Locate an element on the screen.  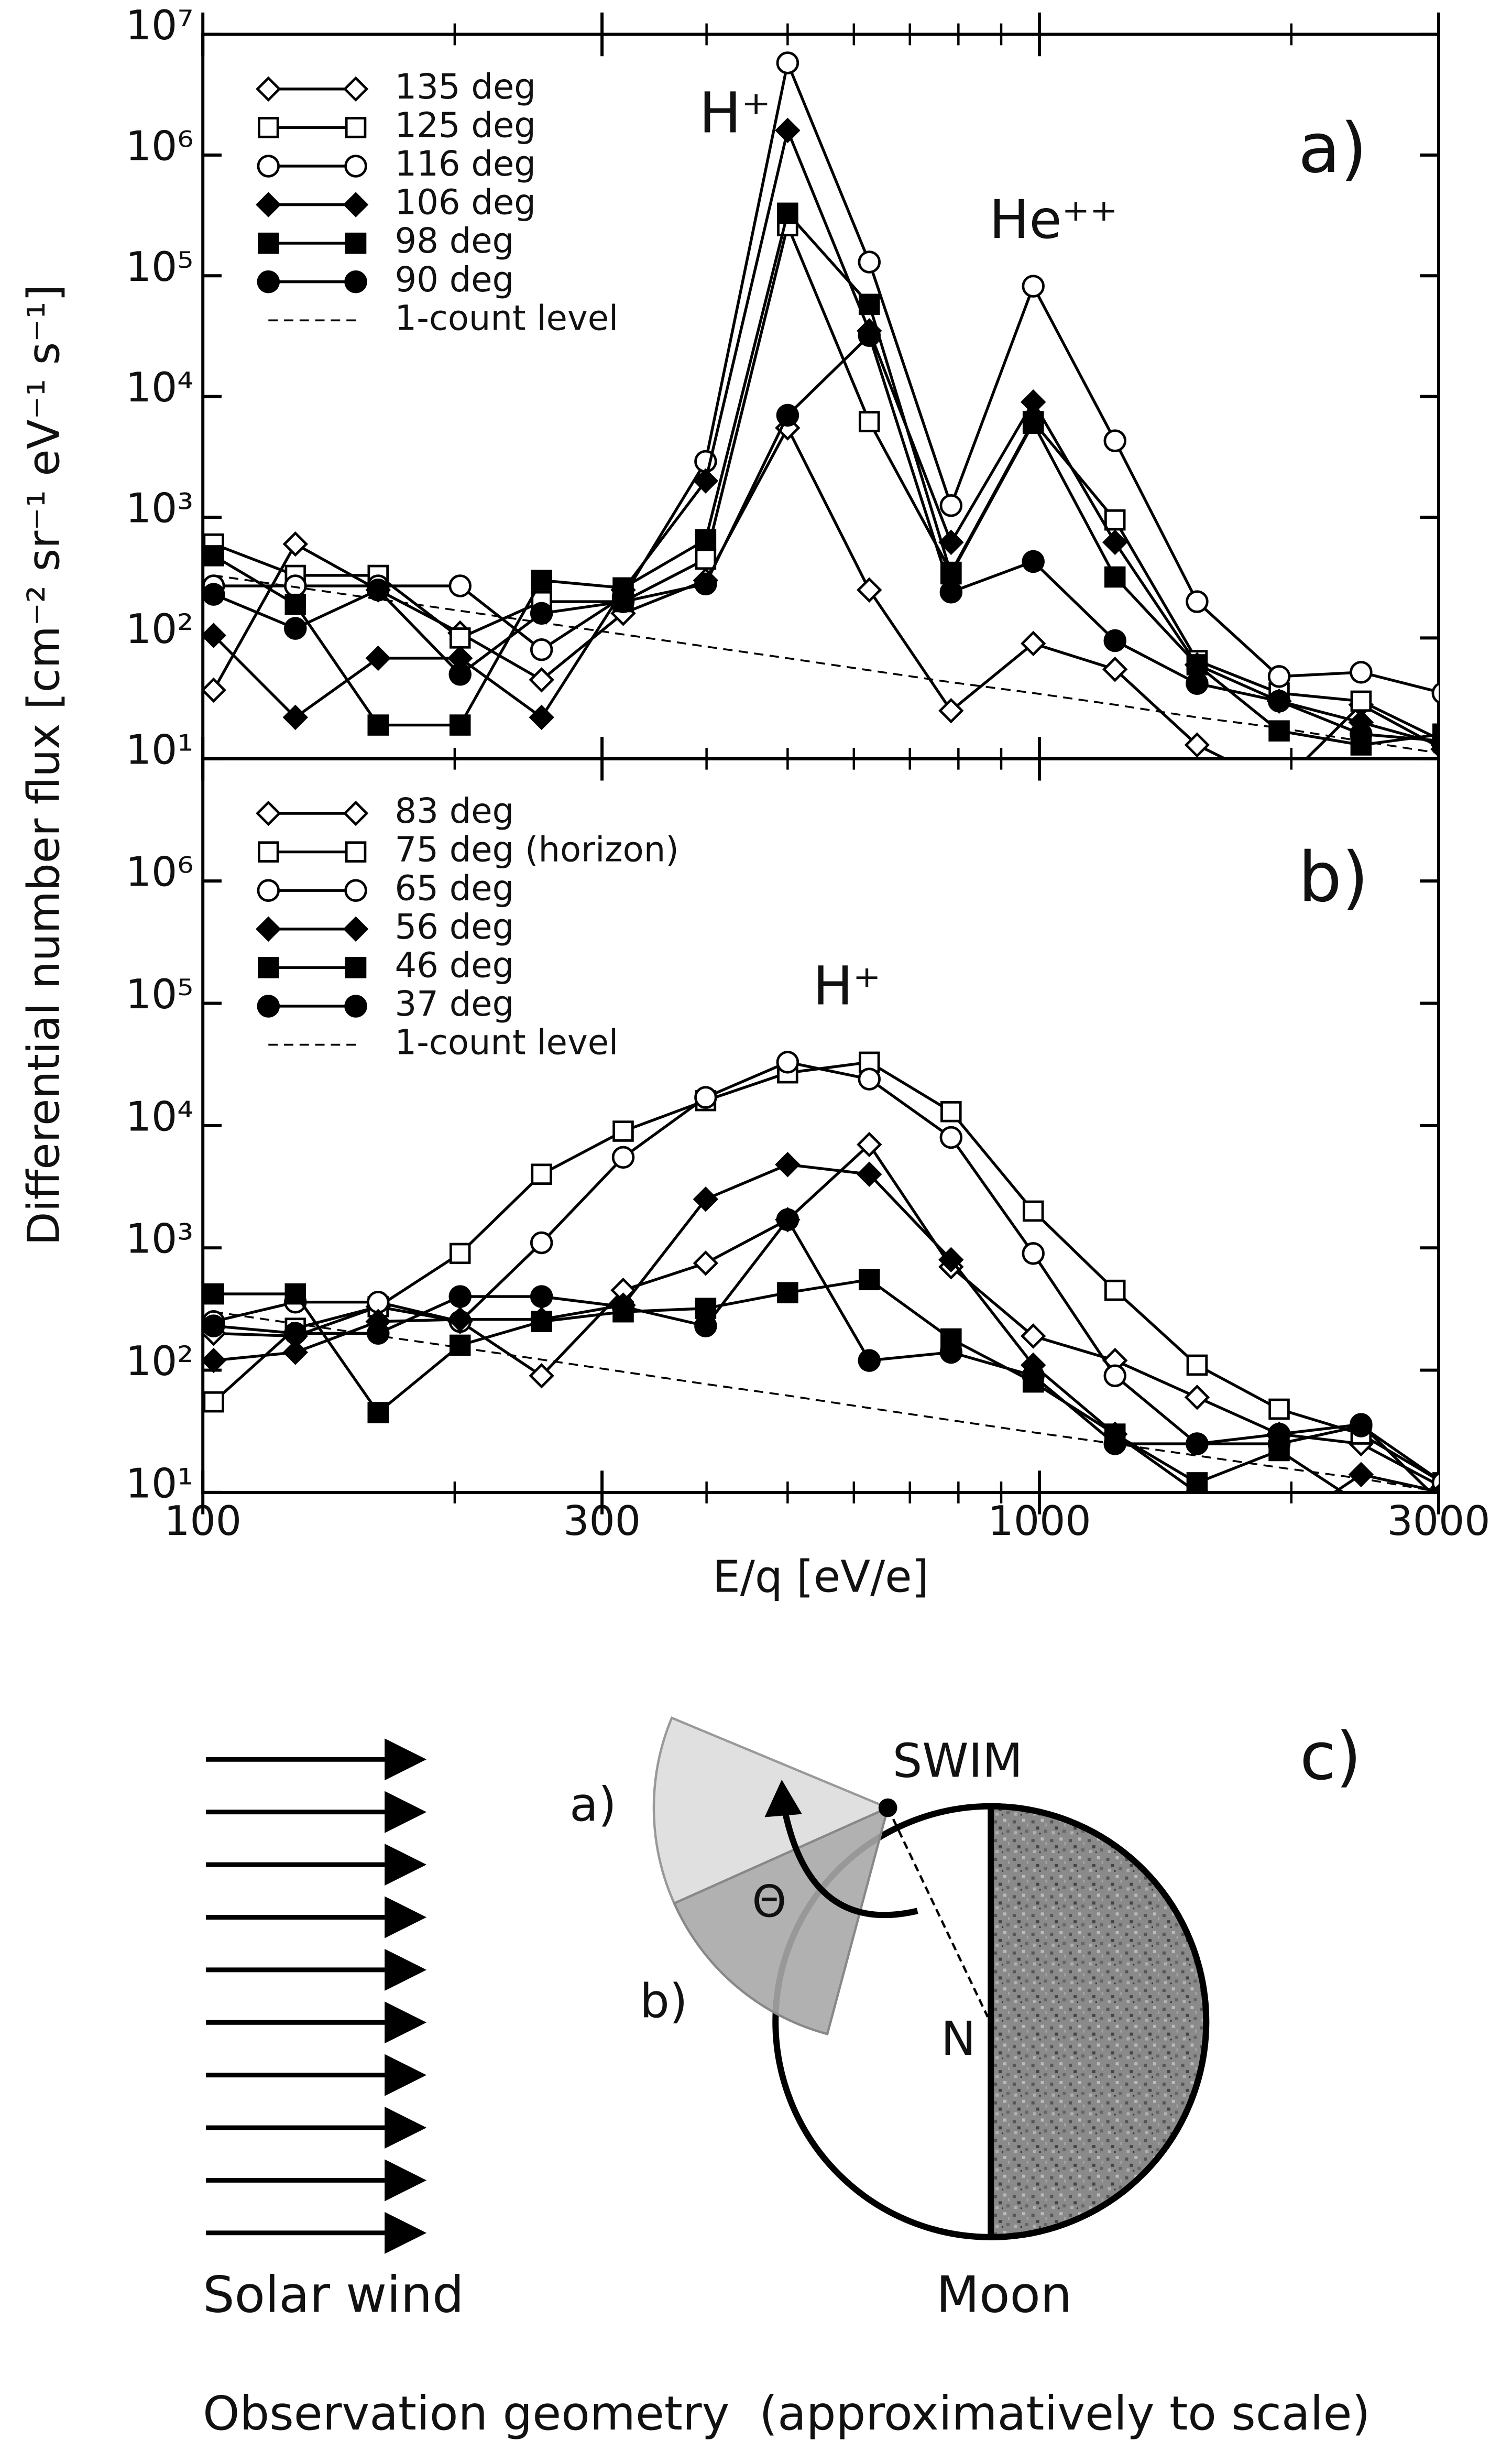
wind-label: Solar wind is located at coordinates (333, 2295).